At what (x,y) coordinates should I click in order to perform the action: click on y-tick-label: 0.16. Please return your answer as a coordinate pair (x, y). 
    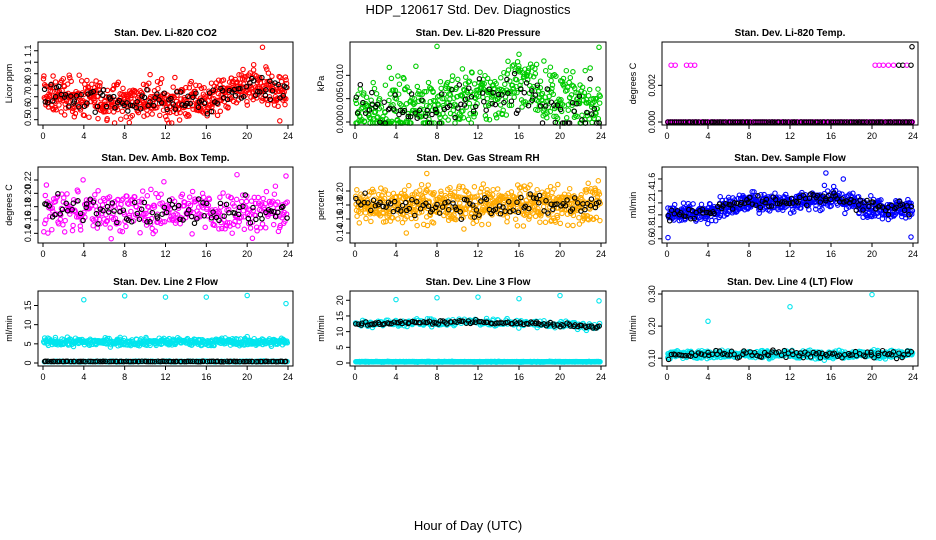
    Looking at the image, I should click on (28, 220).